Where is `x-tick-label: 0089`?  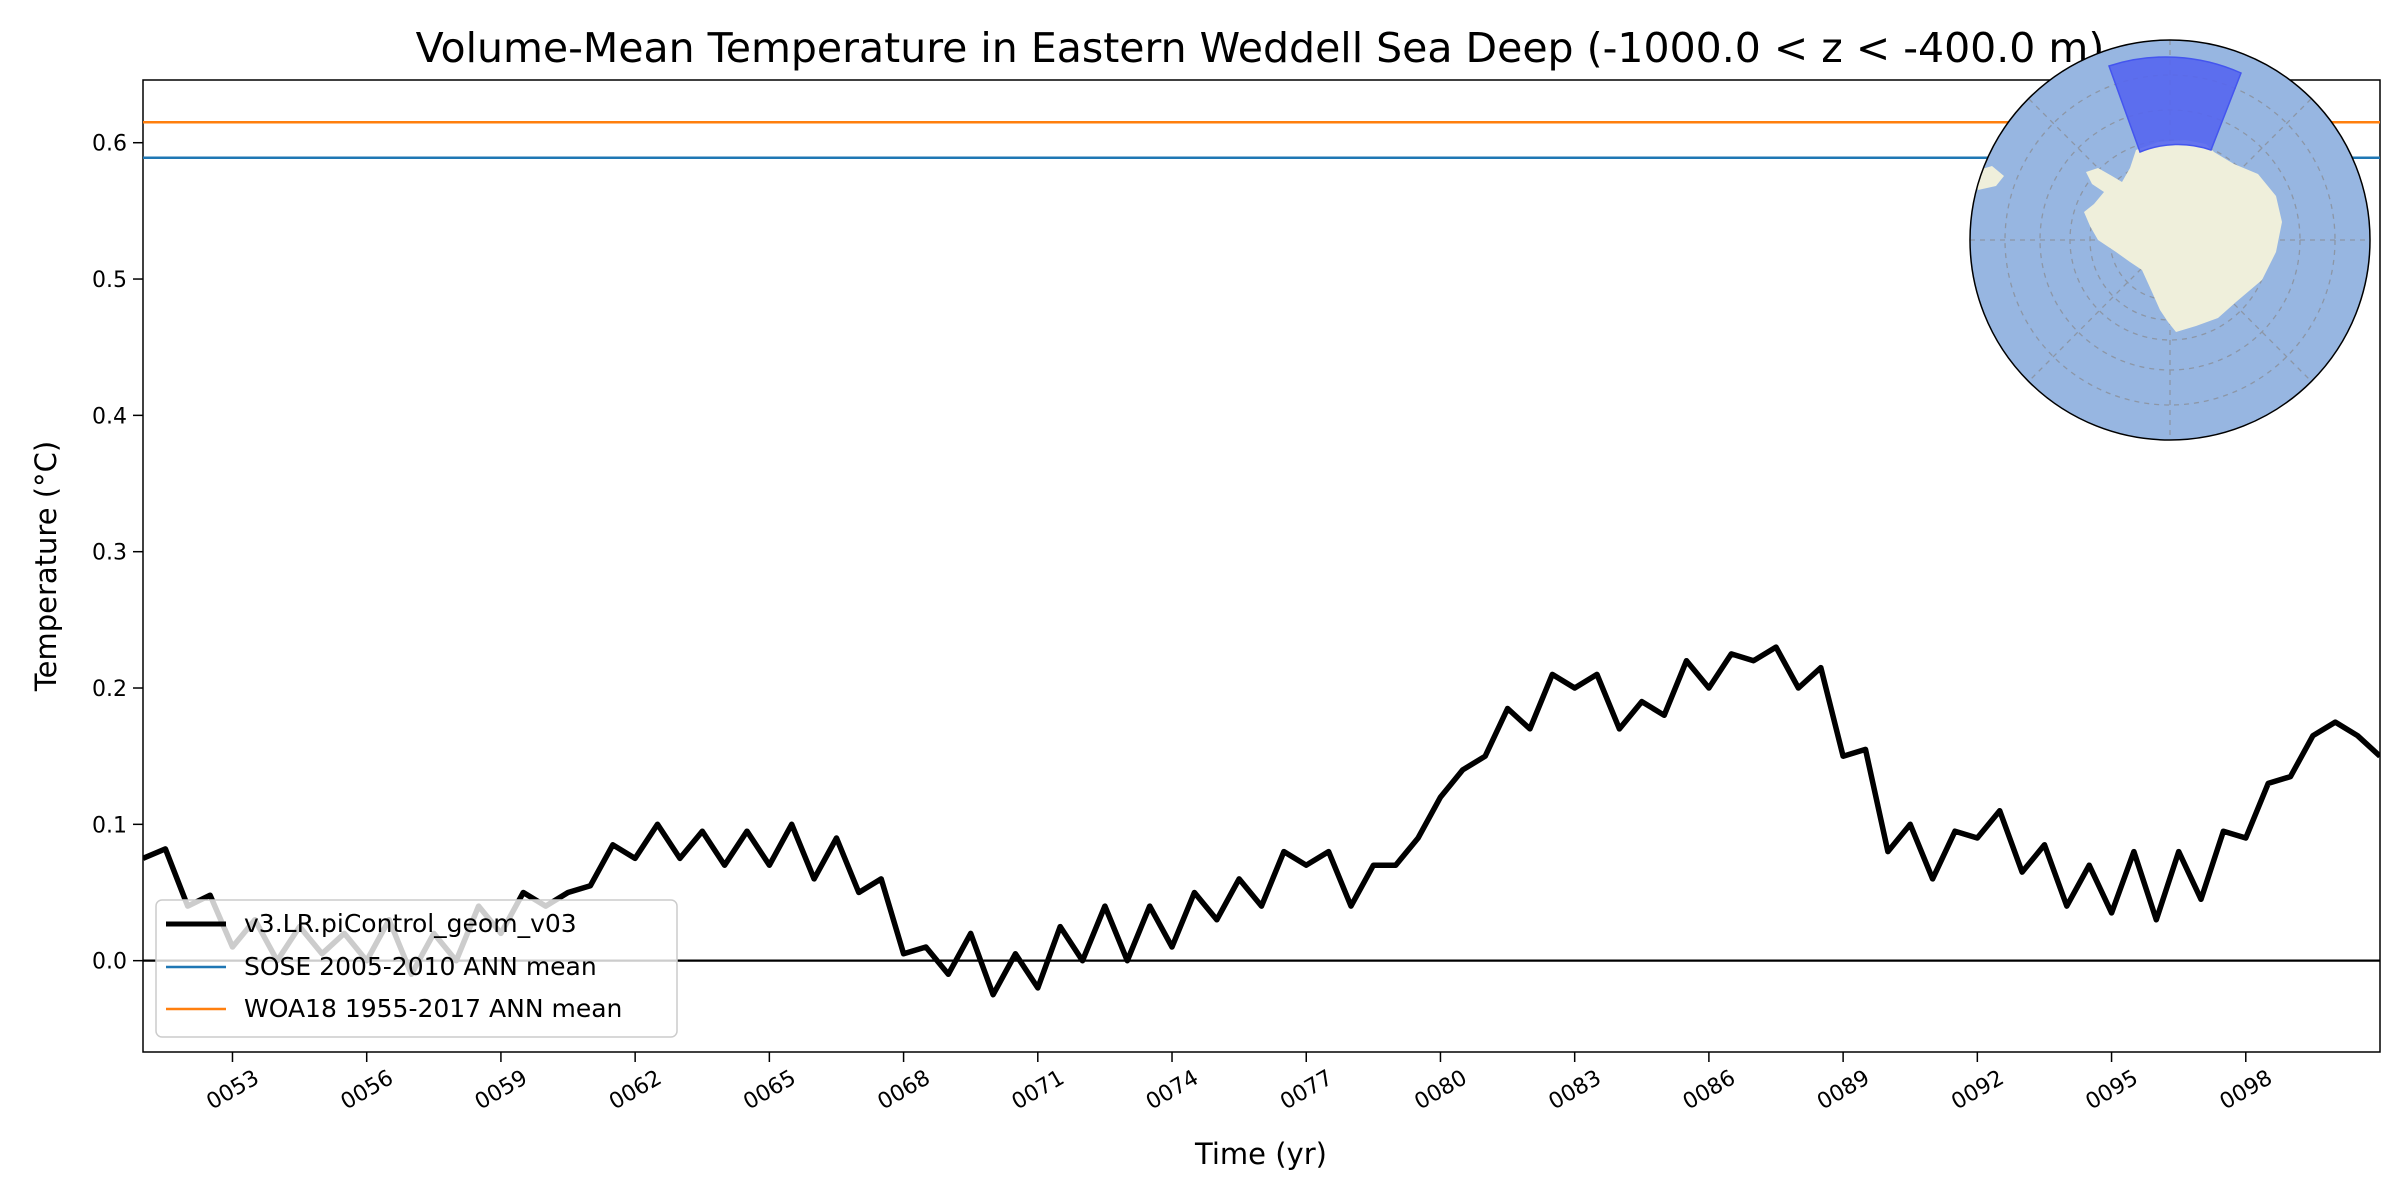
x-tick-label: 0089 is located at coordinates (1843, 1091).